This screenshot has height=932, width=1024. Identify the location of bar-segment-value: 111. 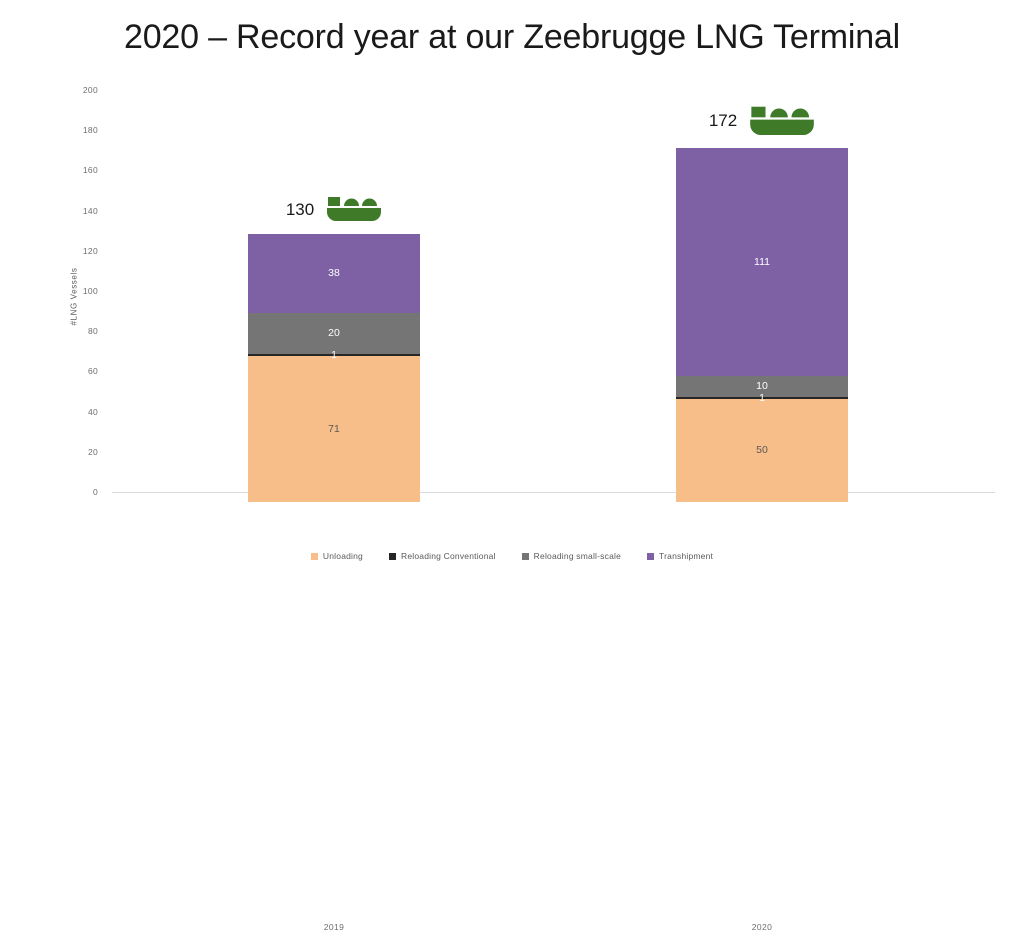
(762, 261).